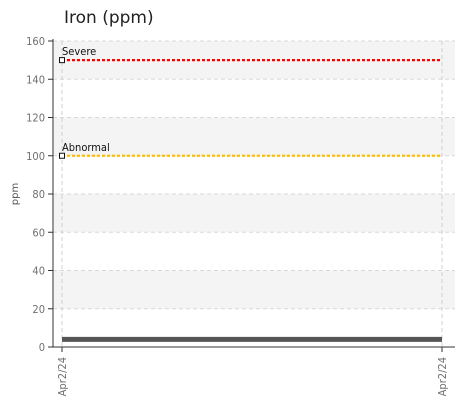  Describe the element at coordinates (79, 51) in the screenshot. I see `reference-label-severe: Severe` at that location.